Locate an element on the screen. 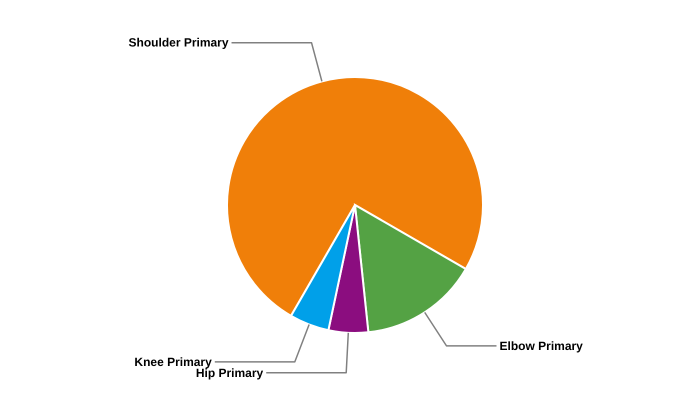 The image size is (700, 400). slice-label: Elbow Primary is located at coordinates (542, 345).